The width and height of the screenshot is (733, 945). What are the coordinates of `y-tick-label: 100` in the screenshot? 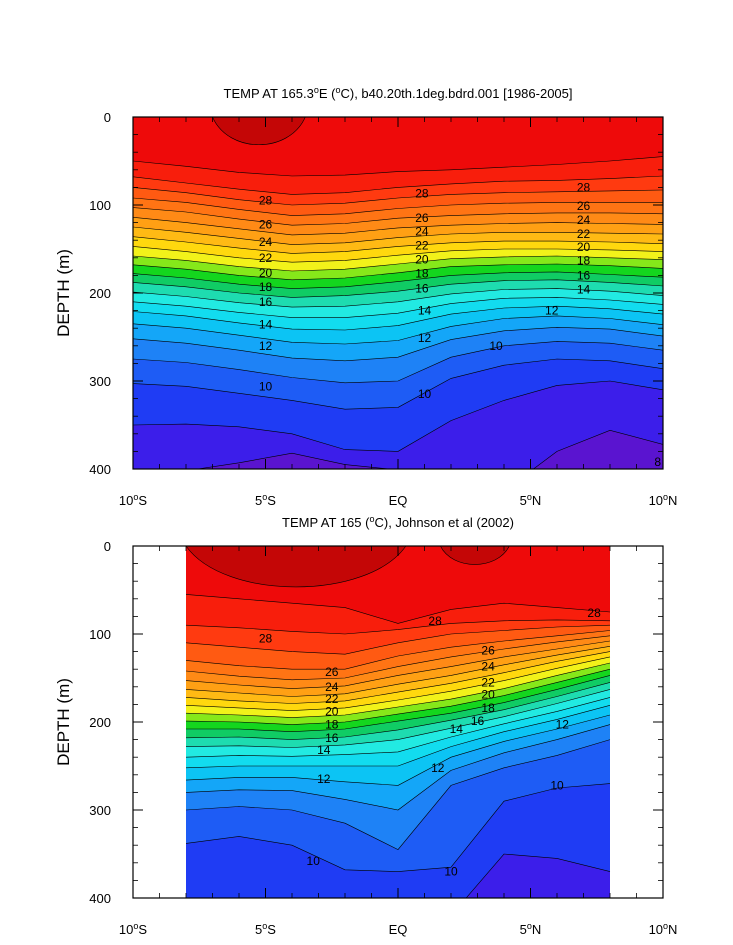 It's located at (100, 634).